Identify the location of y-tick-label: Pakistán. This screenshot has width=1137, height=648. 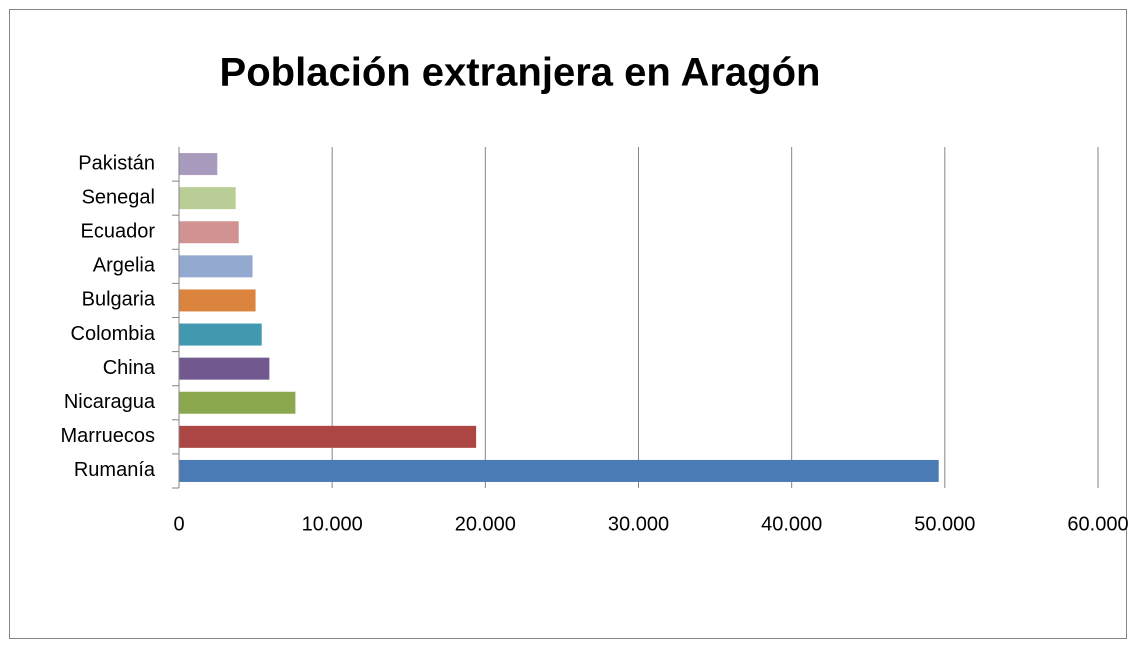
(116, 163).